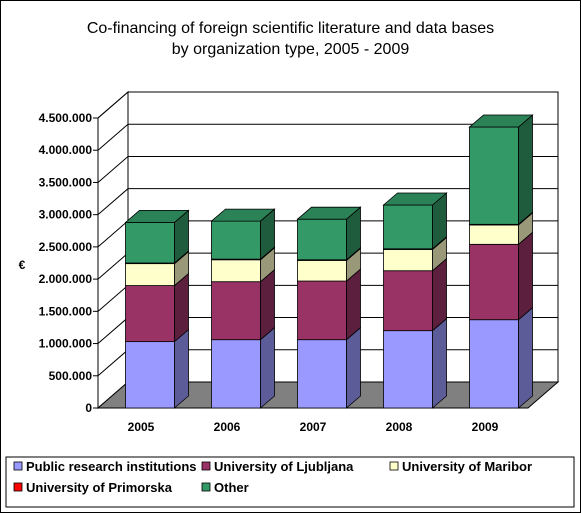 The height and width of the screenshot is (513, 581). What do you see at coordinates (141, 427) in the screenshot?
I see `x-tick-label: 2005` at bounding box center [141, 427].